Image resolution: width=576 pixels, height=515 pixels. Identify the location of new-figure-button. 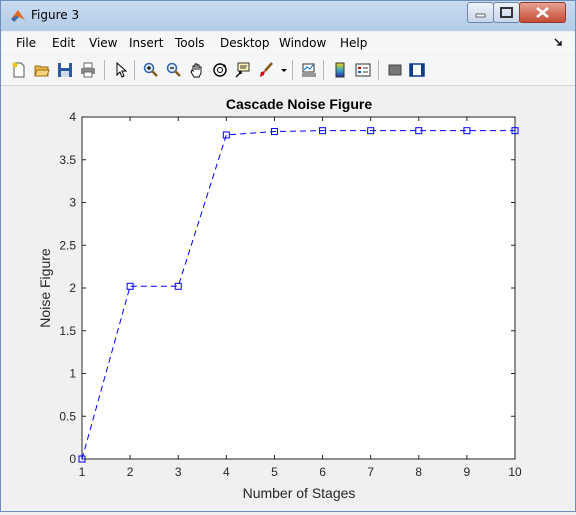
(19, 70).